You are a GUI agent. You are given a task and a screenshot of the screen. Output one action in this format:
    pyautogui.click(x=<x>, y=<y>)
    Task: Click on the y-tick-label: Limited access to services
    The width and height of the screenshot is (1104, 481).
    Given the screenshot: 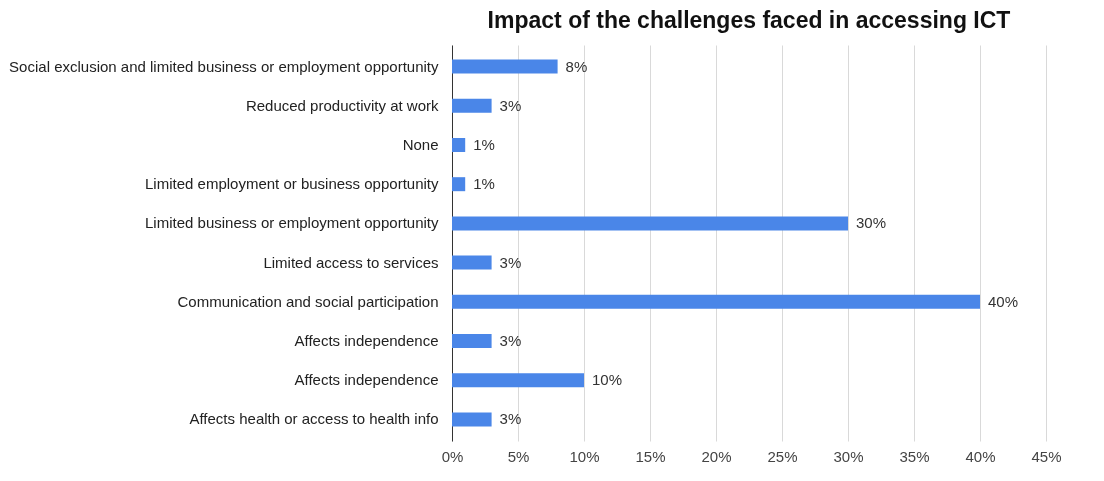 What is the action you would take?
    pyautogui.click(x=351, y=262)
    